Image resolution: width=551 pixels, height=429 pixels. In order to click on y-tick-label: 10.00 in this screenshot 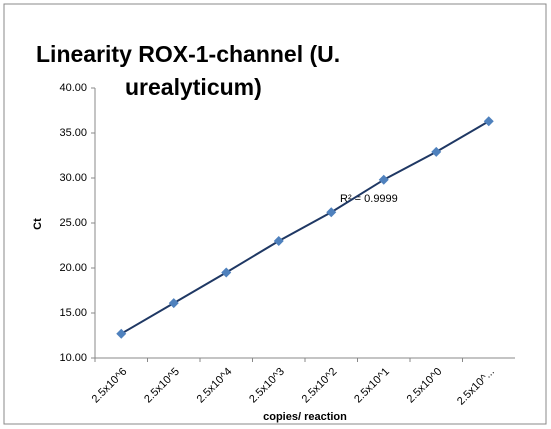, I will do `click(73, 358)`.